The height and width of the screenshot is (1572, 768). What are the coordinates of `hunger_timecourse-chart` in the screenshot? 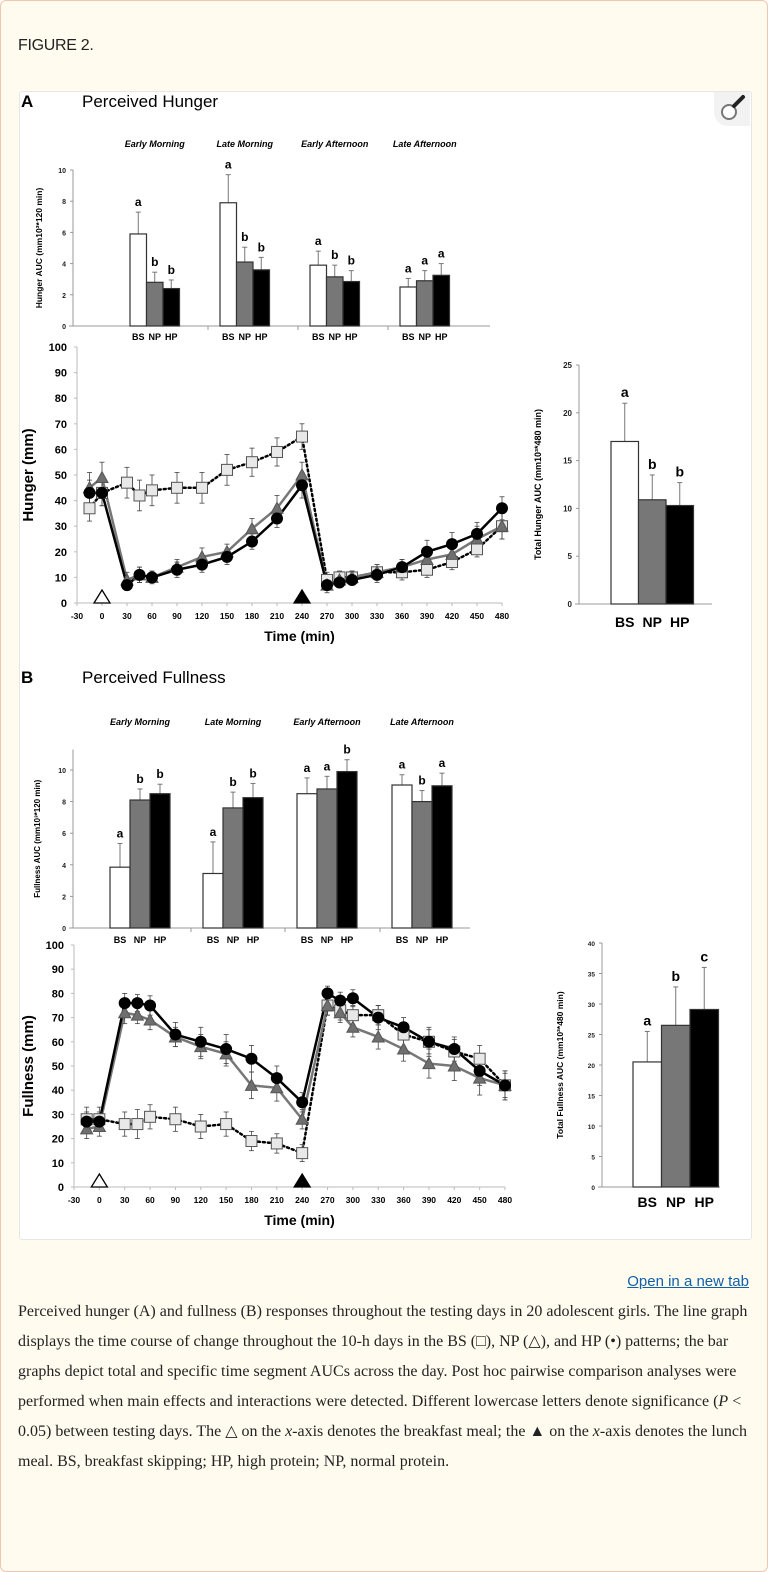 It's located at (291, 476).